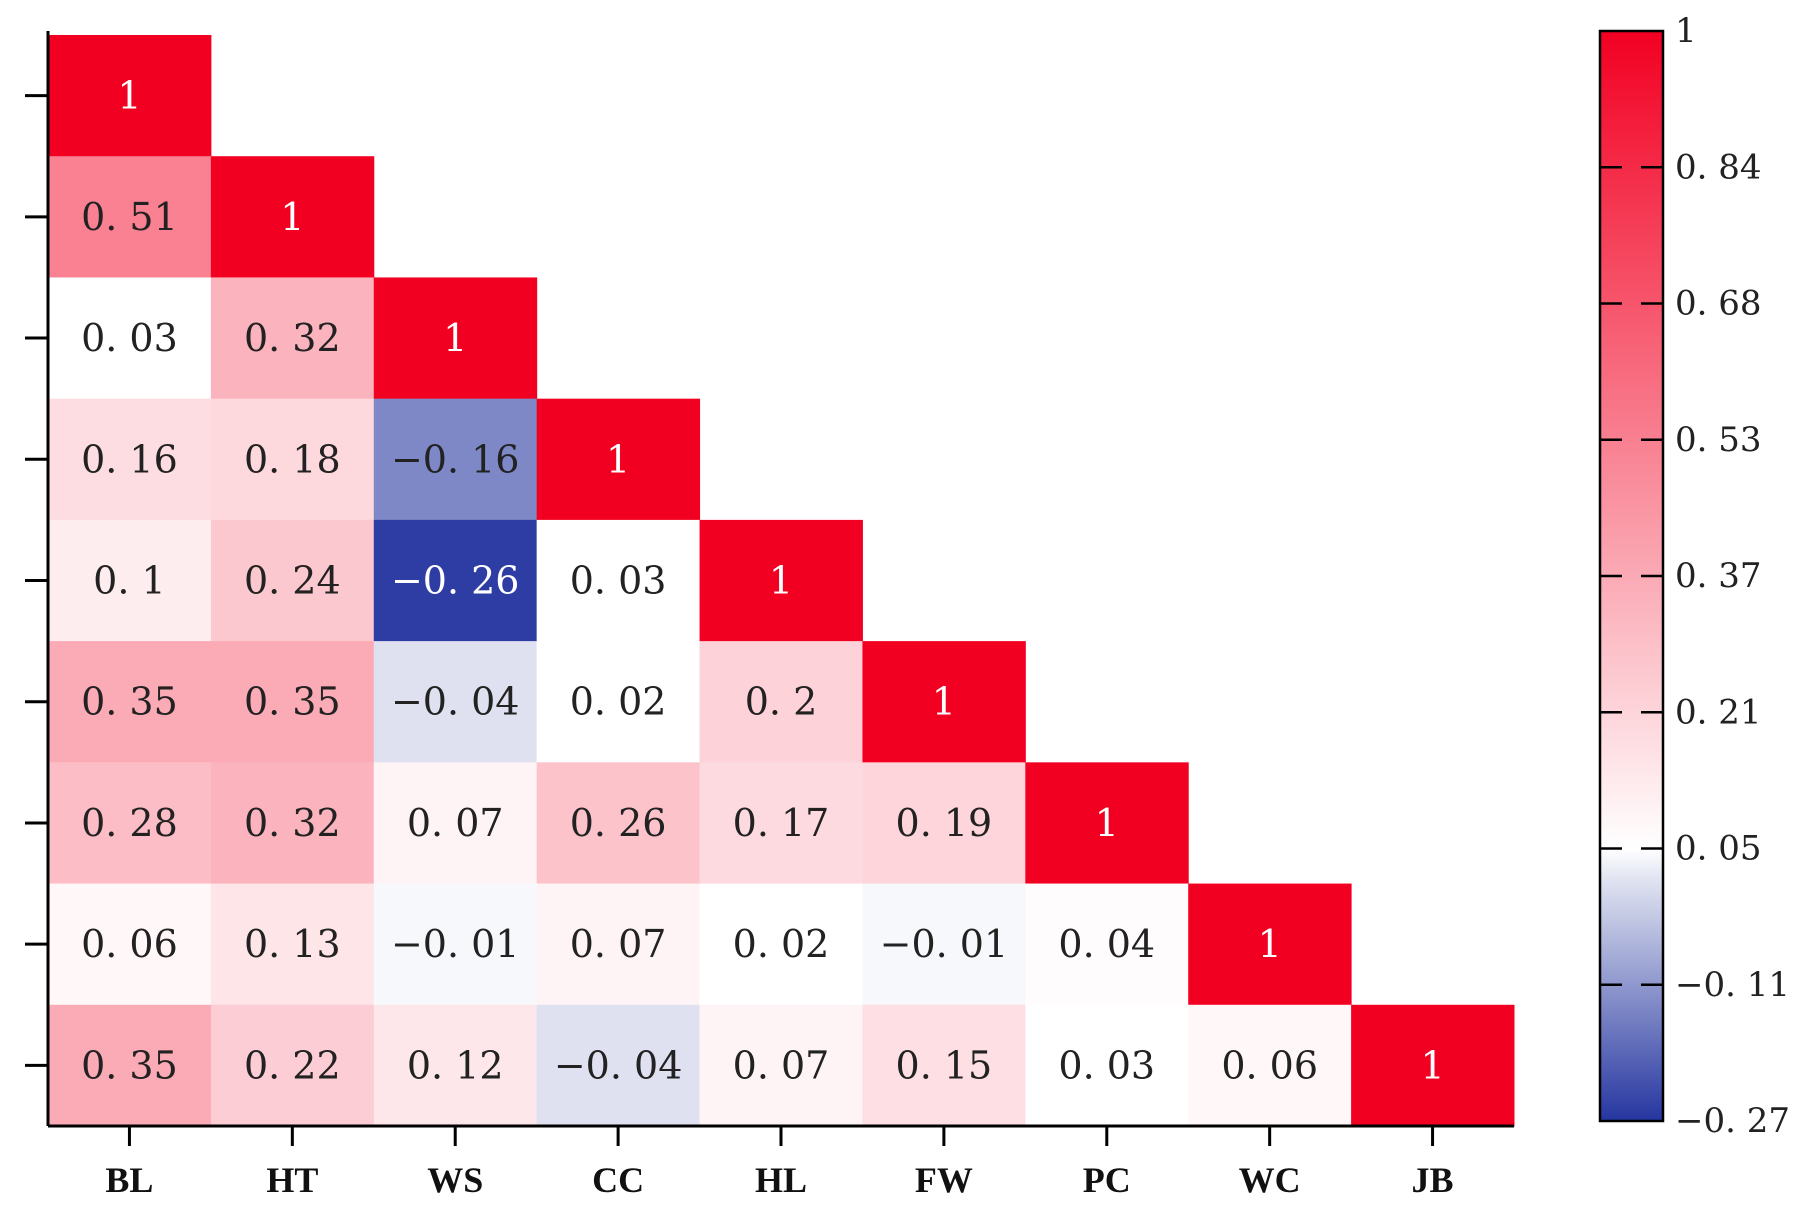 This screenshot has width=1796, height=1210. What do you see at coordinates (618, 1180) in the screenshot?
I see `x-tick-label: CC` at bounding box center [618, 1180].